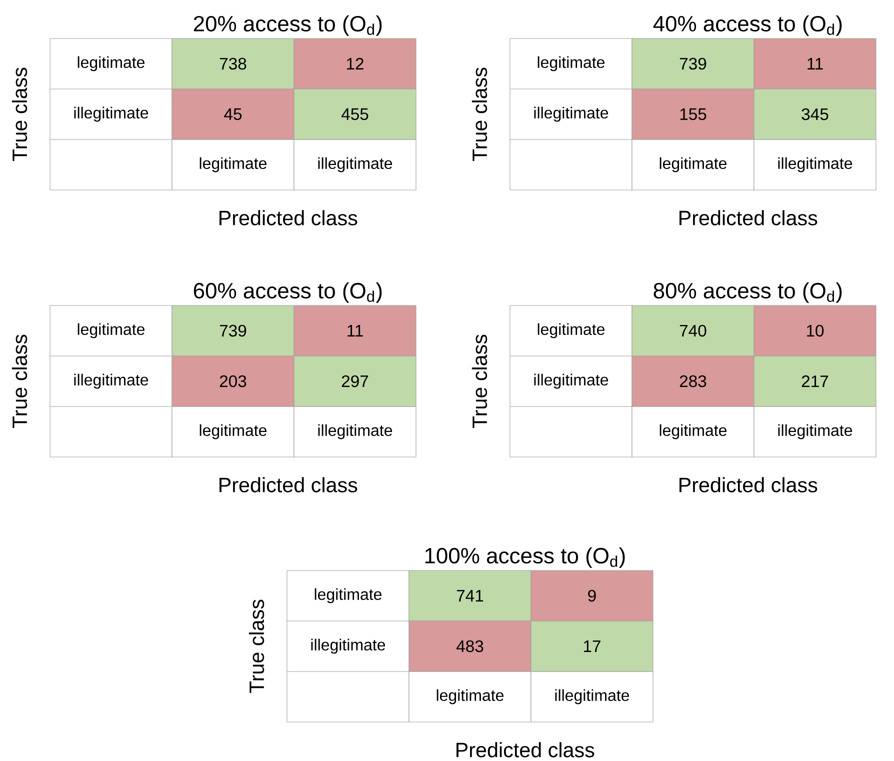 The height and width of the screenshot is (761, 894). Describe the element at coordinates (592, 646) in the screenshot. I see `data-label: 17` at that location.